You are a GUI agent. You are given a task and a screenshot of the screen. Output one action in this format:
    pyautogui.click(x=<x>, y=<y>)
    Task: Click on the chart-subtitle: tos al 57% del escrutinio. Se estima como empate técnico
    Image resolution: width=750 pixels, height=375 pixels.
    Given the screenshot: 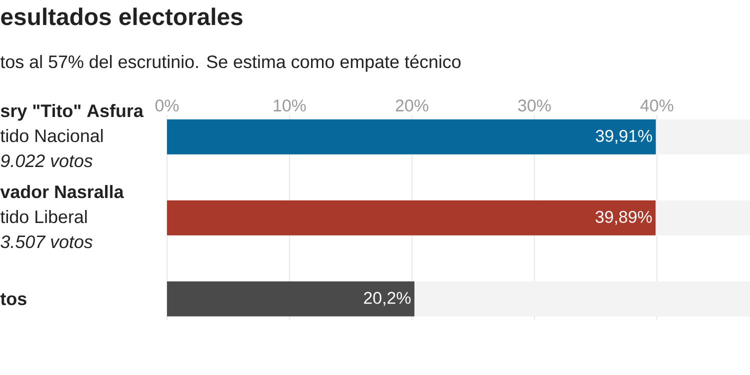 What is the action you would take?
    pyautogui.click(x=230, y=63)
    